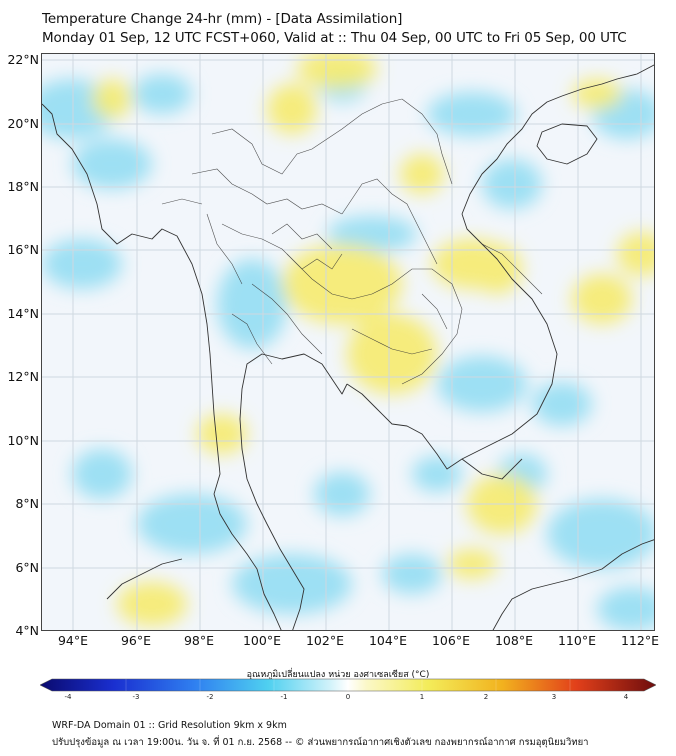  What do you see at coordinates (210, 697) in the screenshot?
I see `colorbar-tick: -2` at bounding box center [210, 697].